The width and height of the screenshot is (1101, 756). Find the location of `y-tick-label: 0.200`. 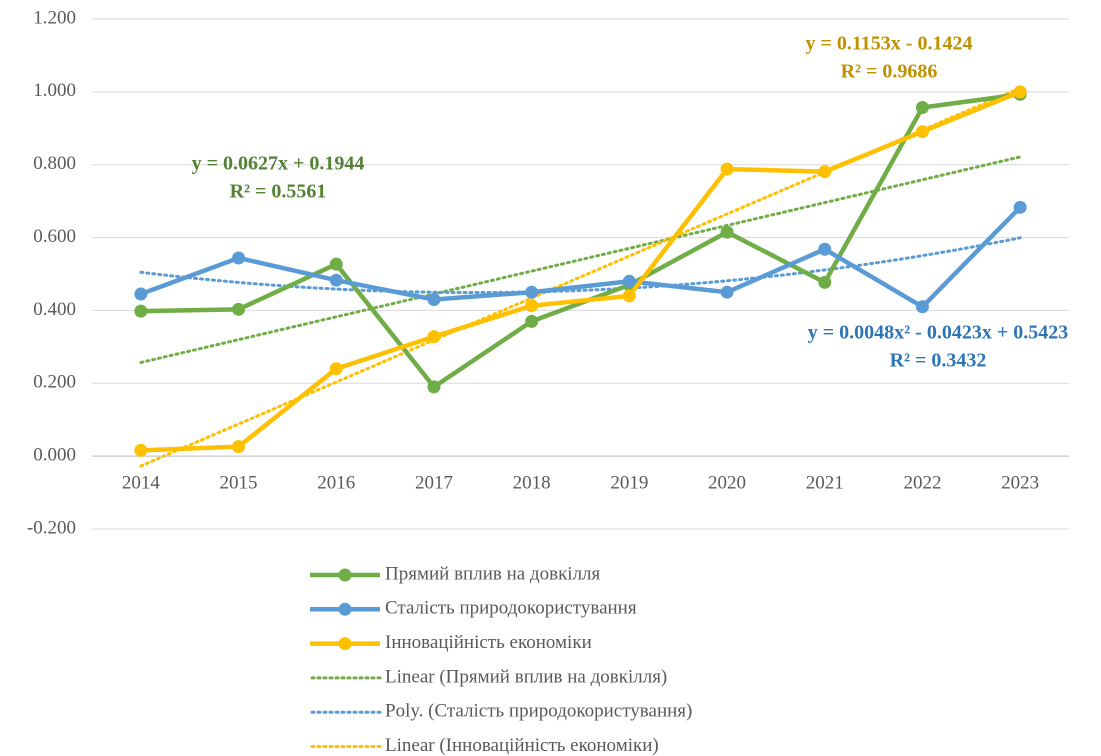

y-tick-label: 0.200 is located at coordinates (54, 382).